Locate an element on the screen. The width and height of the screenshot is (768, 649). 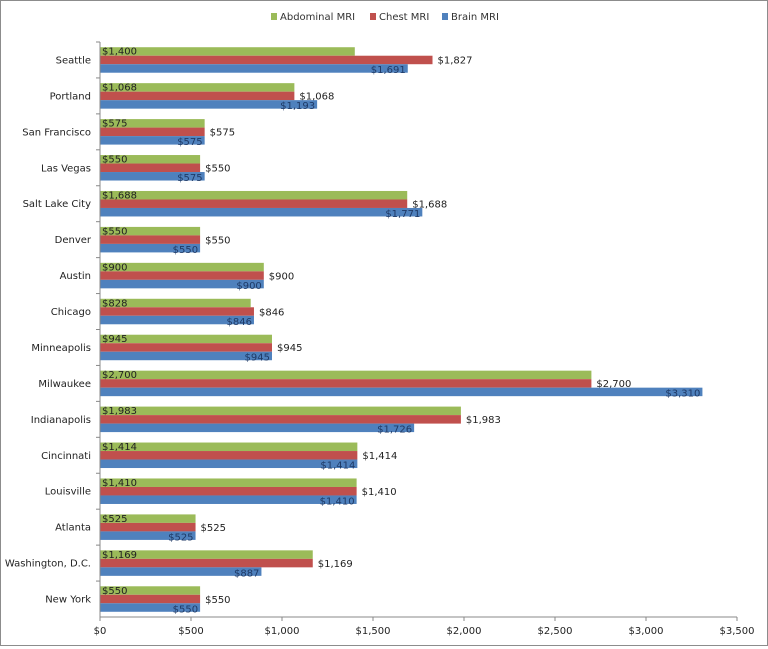
category-label: Washington, D.C. is located at coordinates (48, 564).